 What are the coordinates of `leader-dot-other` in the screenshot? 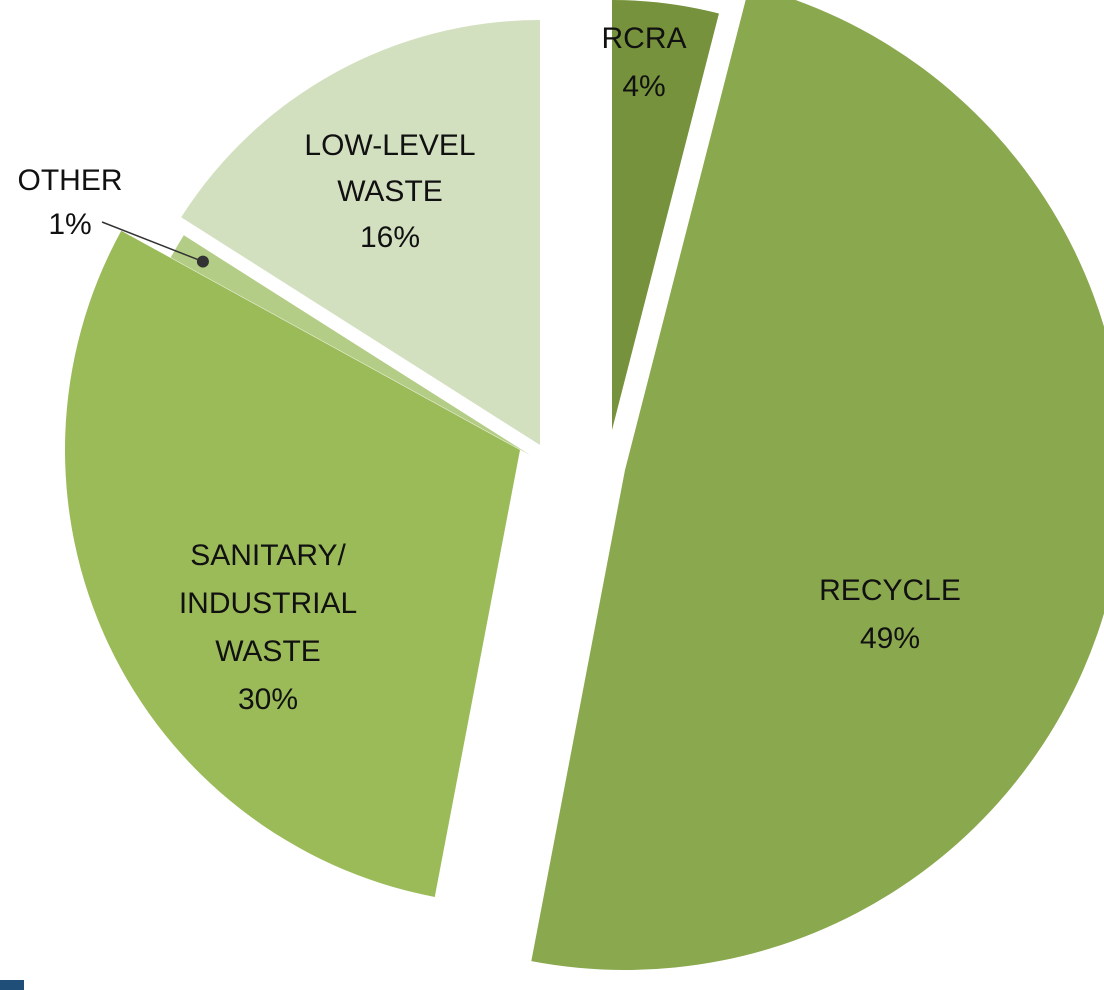 It's located at (202, 261).